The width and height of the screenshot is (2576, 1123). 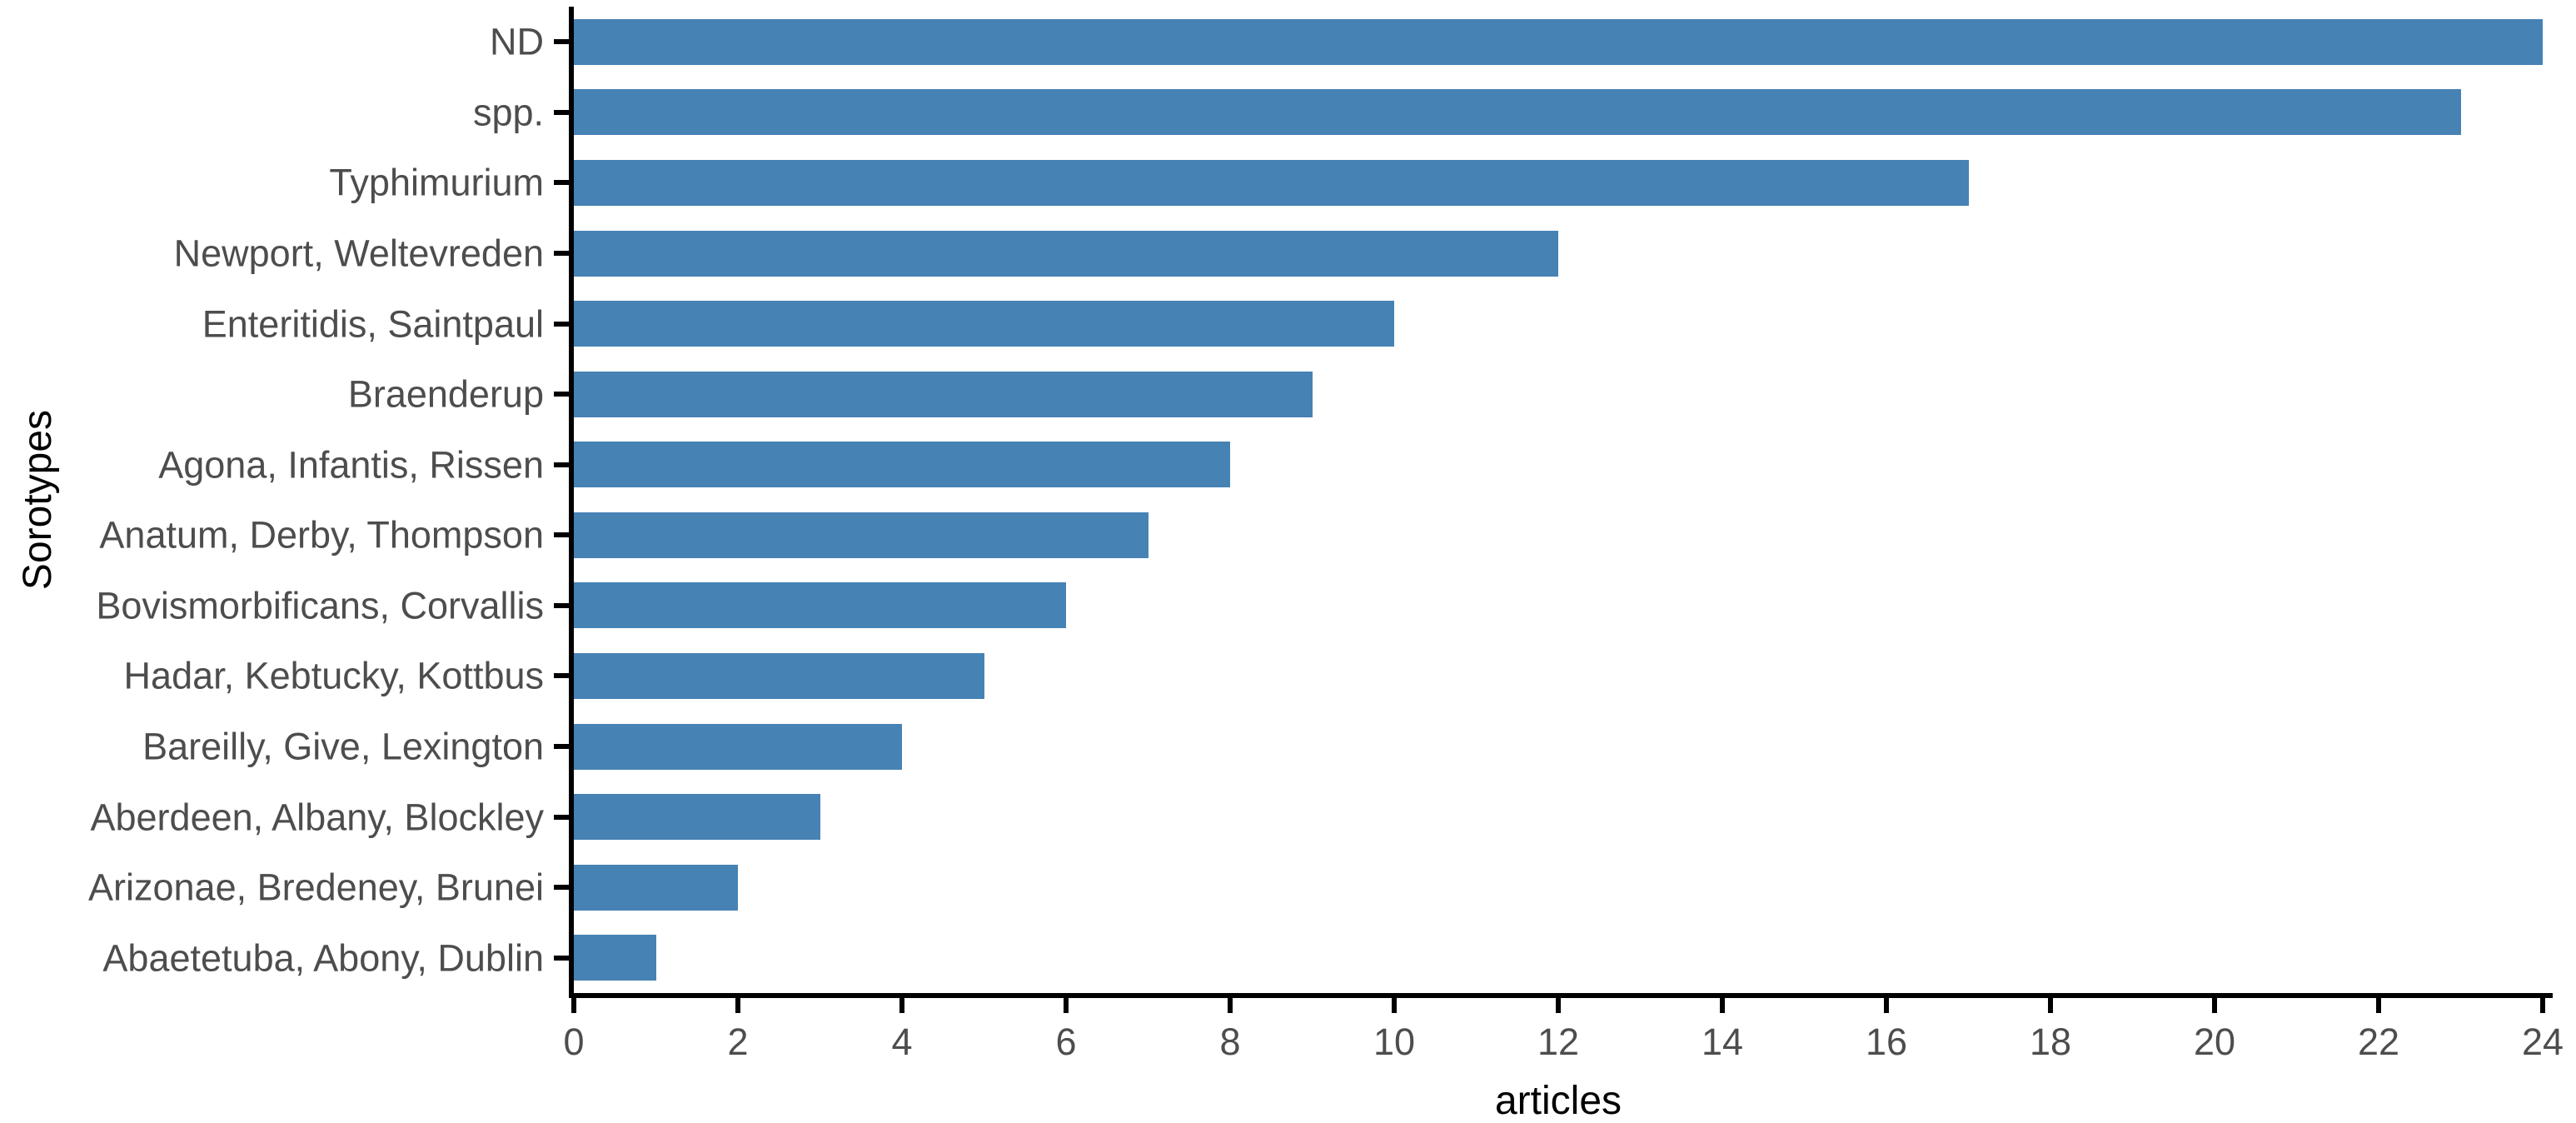 What do you see at coordinates (320, 605) in the screenshot?
I see `category-label: Bovismorbificans, Corvallis` at bounding box center [320, 605].